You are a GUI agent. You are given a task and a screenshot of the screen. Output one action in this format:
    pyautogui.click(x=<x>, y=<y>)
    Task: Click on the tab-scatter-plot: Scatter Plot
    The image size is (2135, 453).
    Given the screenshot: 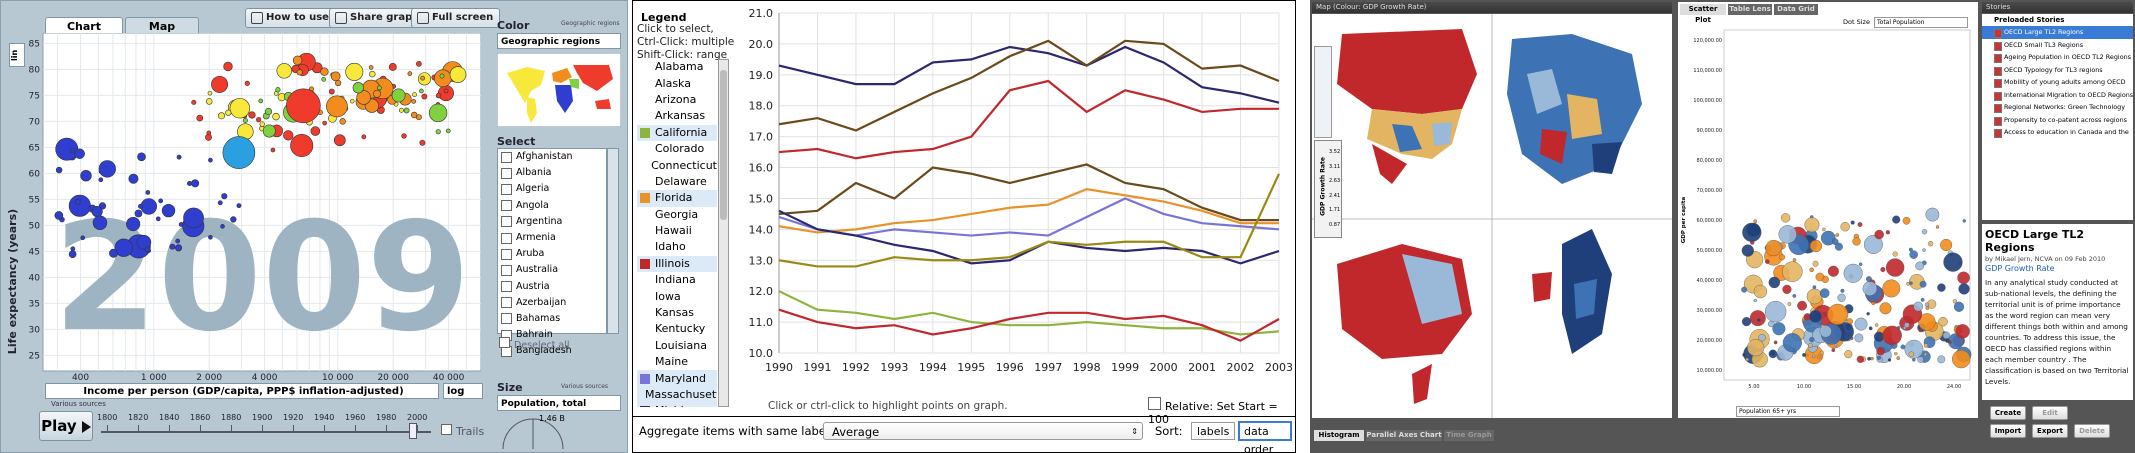 What is the action you would take?
    pyautogui.click(x=1703, y=14)
    